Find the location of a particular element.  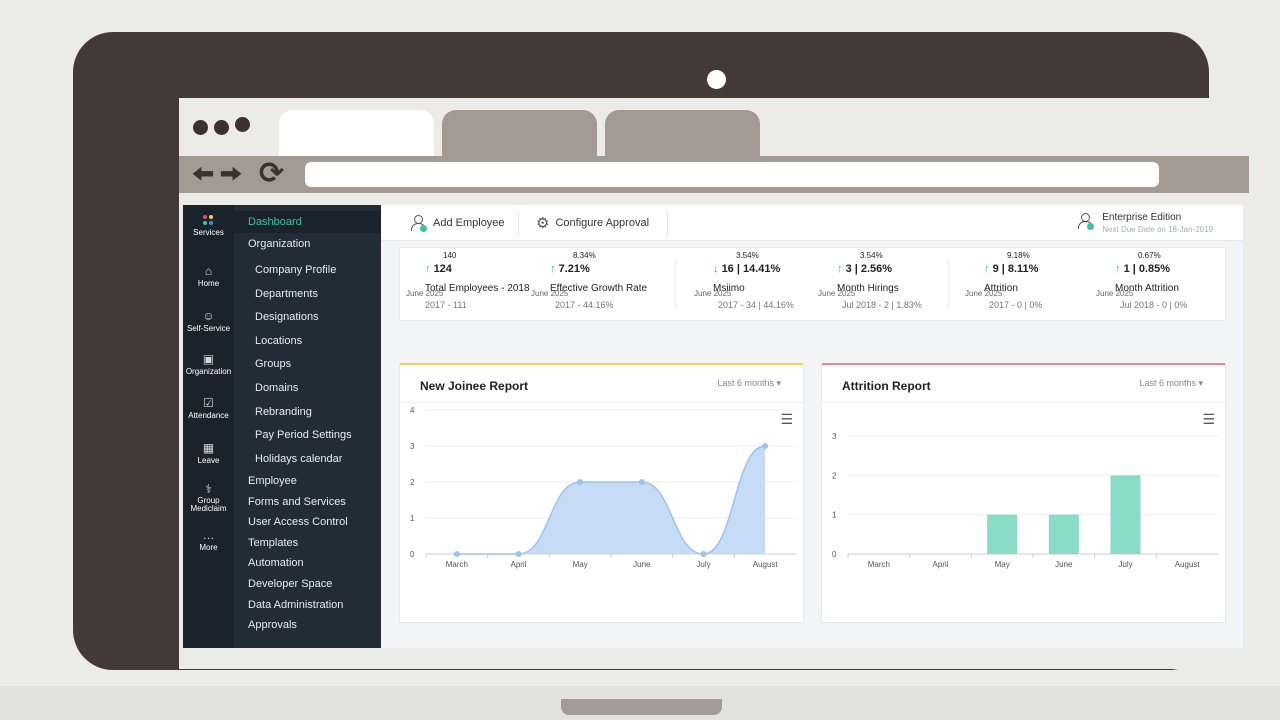

stat-label: Msiimo is located at coordinates (729, 288).